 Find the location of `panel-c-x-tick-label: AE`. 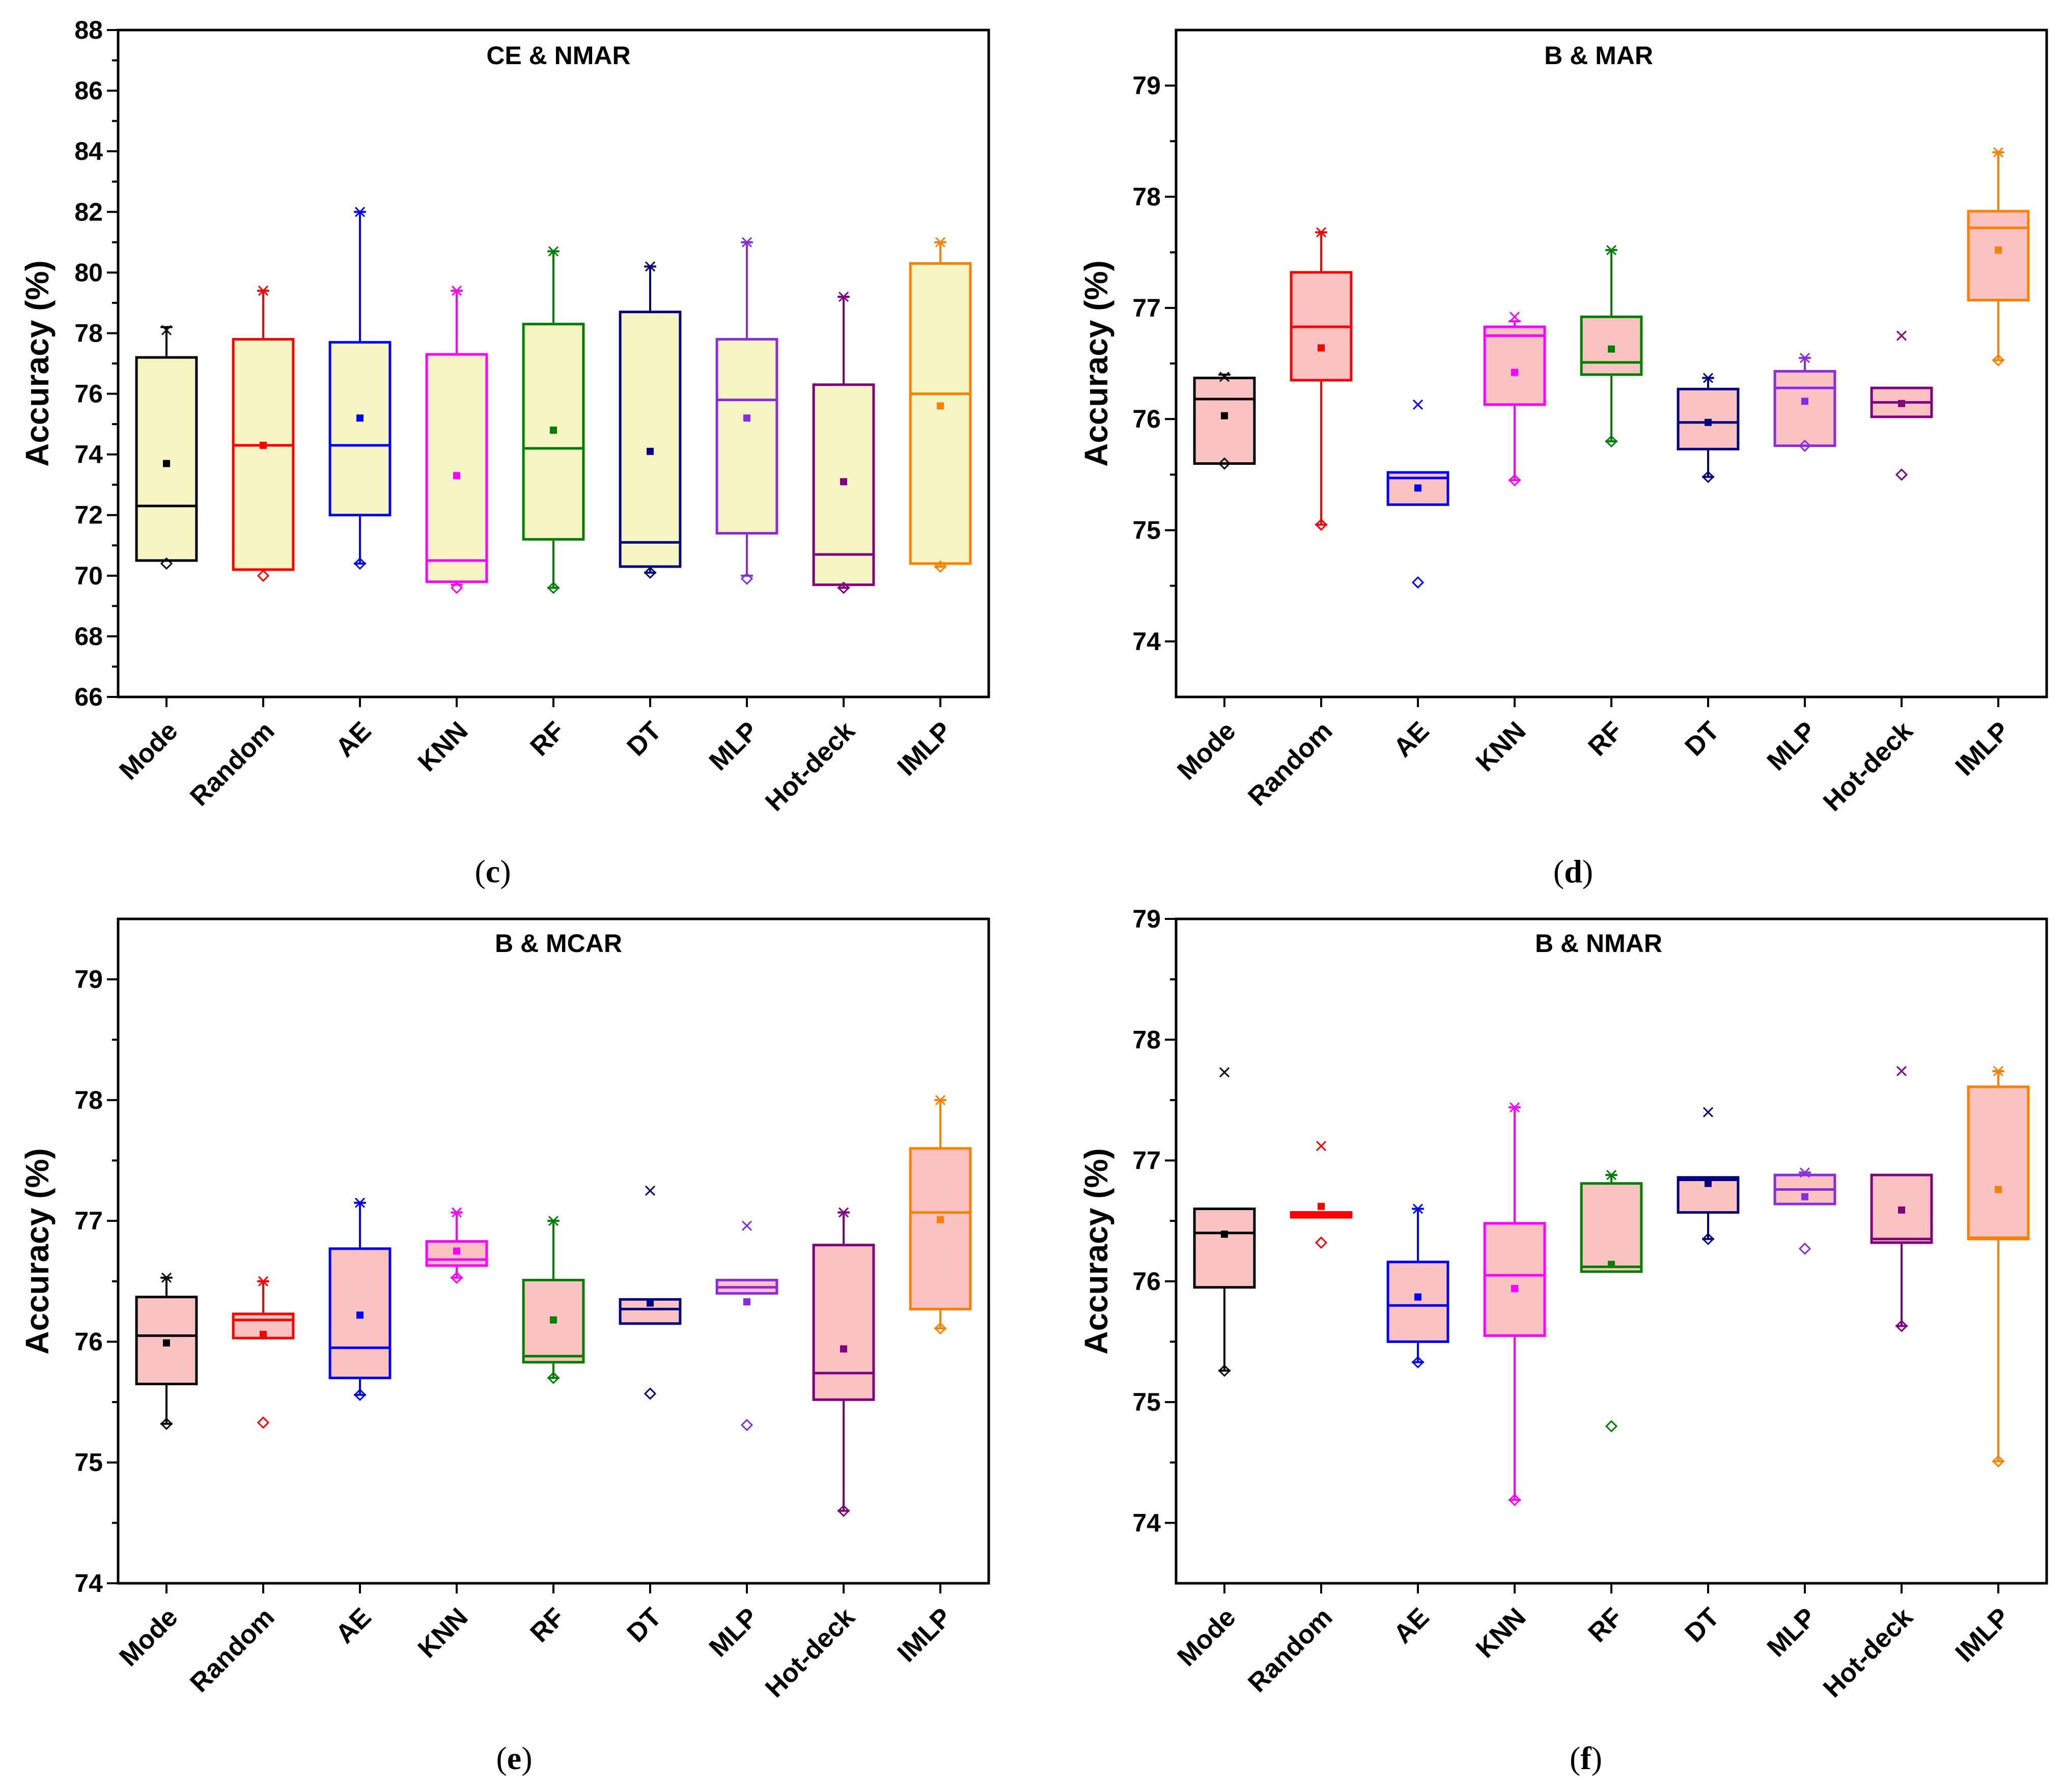

panel-c-x-tick-label: AE is located at coordinates (353, 739).